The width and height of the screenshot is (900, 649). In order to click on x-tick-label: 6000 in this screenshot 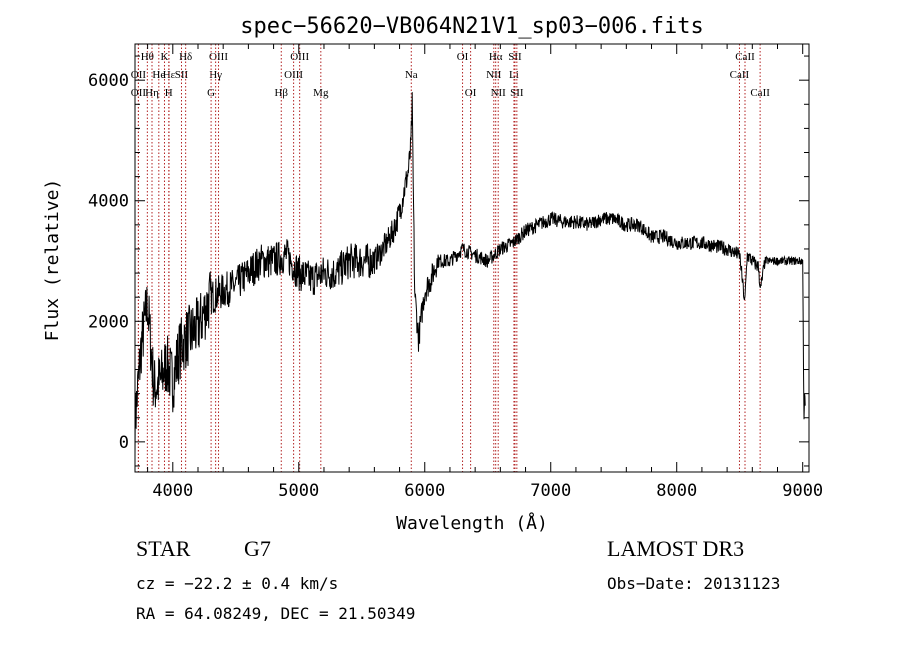, I will do `click(424, 491)`.